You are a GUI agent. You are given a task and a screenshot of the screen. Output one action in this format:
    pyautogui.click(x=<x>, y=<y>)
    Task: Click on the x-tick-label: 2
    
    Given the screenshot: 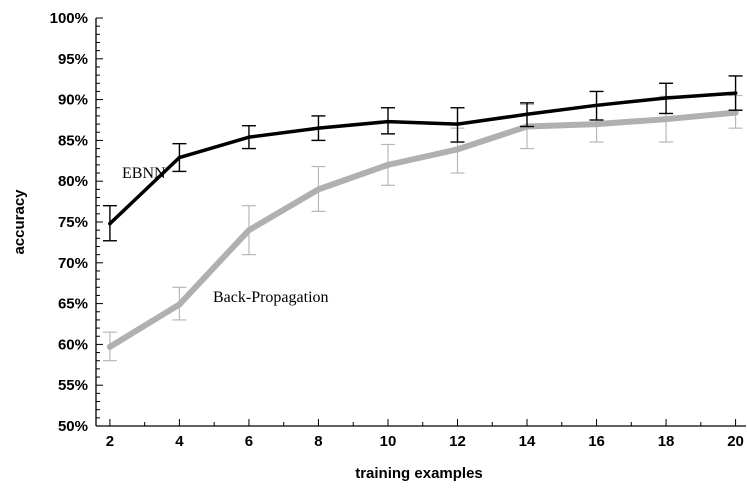 What is the action you would take?
    pyautogui.click(x=110, y=441)
    